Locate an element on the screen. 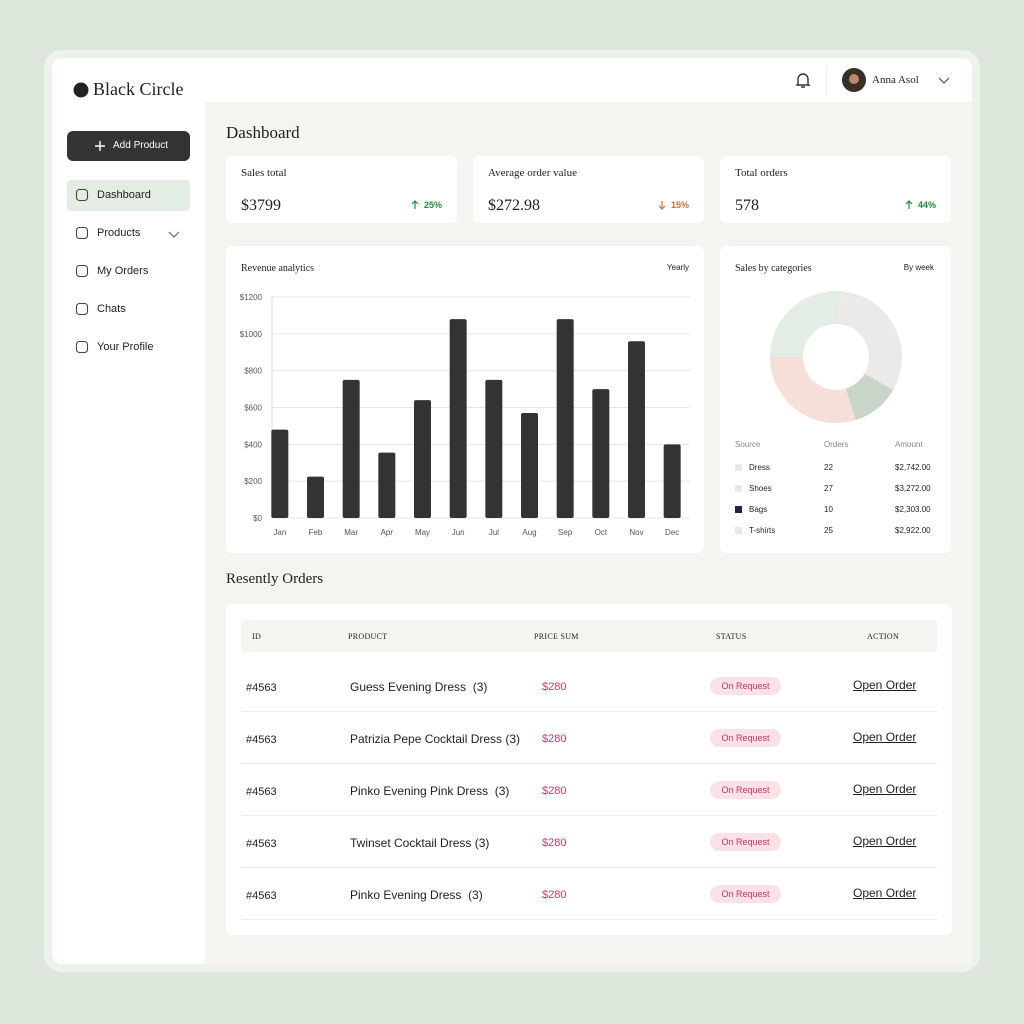 The height and width of the screenshot is (1024, 1024). stat-card: Total orders 578 44% is located at coordinates (835, 189).